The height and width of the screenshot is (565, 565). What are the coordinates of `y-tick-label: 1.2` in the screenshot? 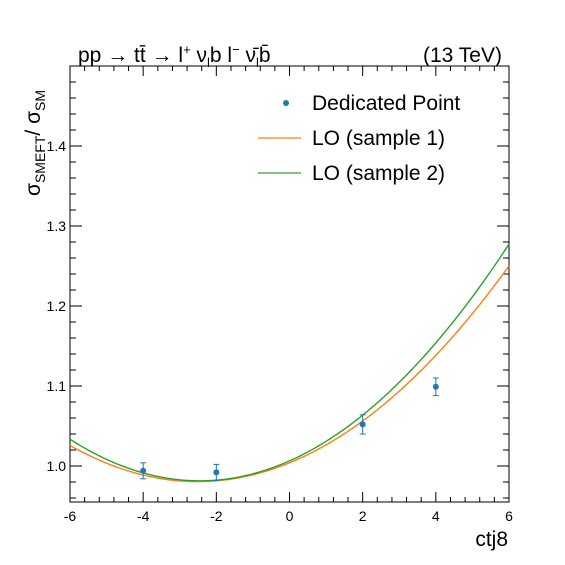 It's located at (57, 306).